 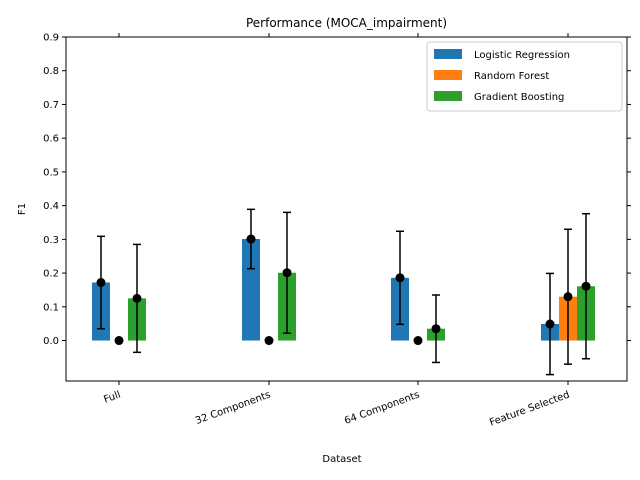 What do you see at coordinates (22, 209) in the screenshot?
I see `y-axis-label: F1` at bounding box center [22, 209].